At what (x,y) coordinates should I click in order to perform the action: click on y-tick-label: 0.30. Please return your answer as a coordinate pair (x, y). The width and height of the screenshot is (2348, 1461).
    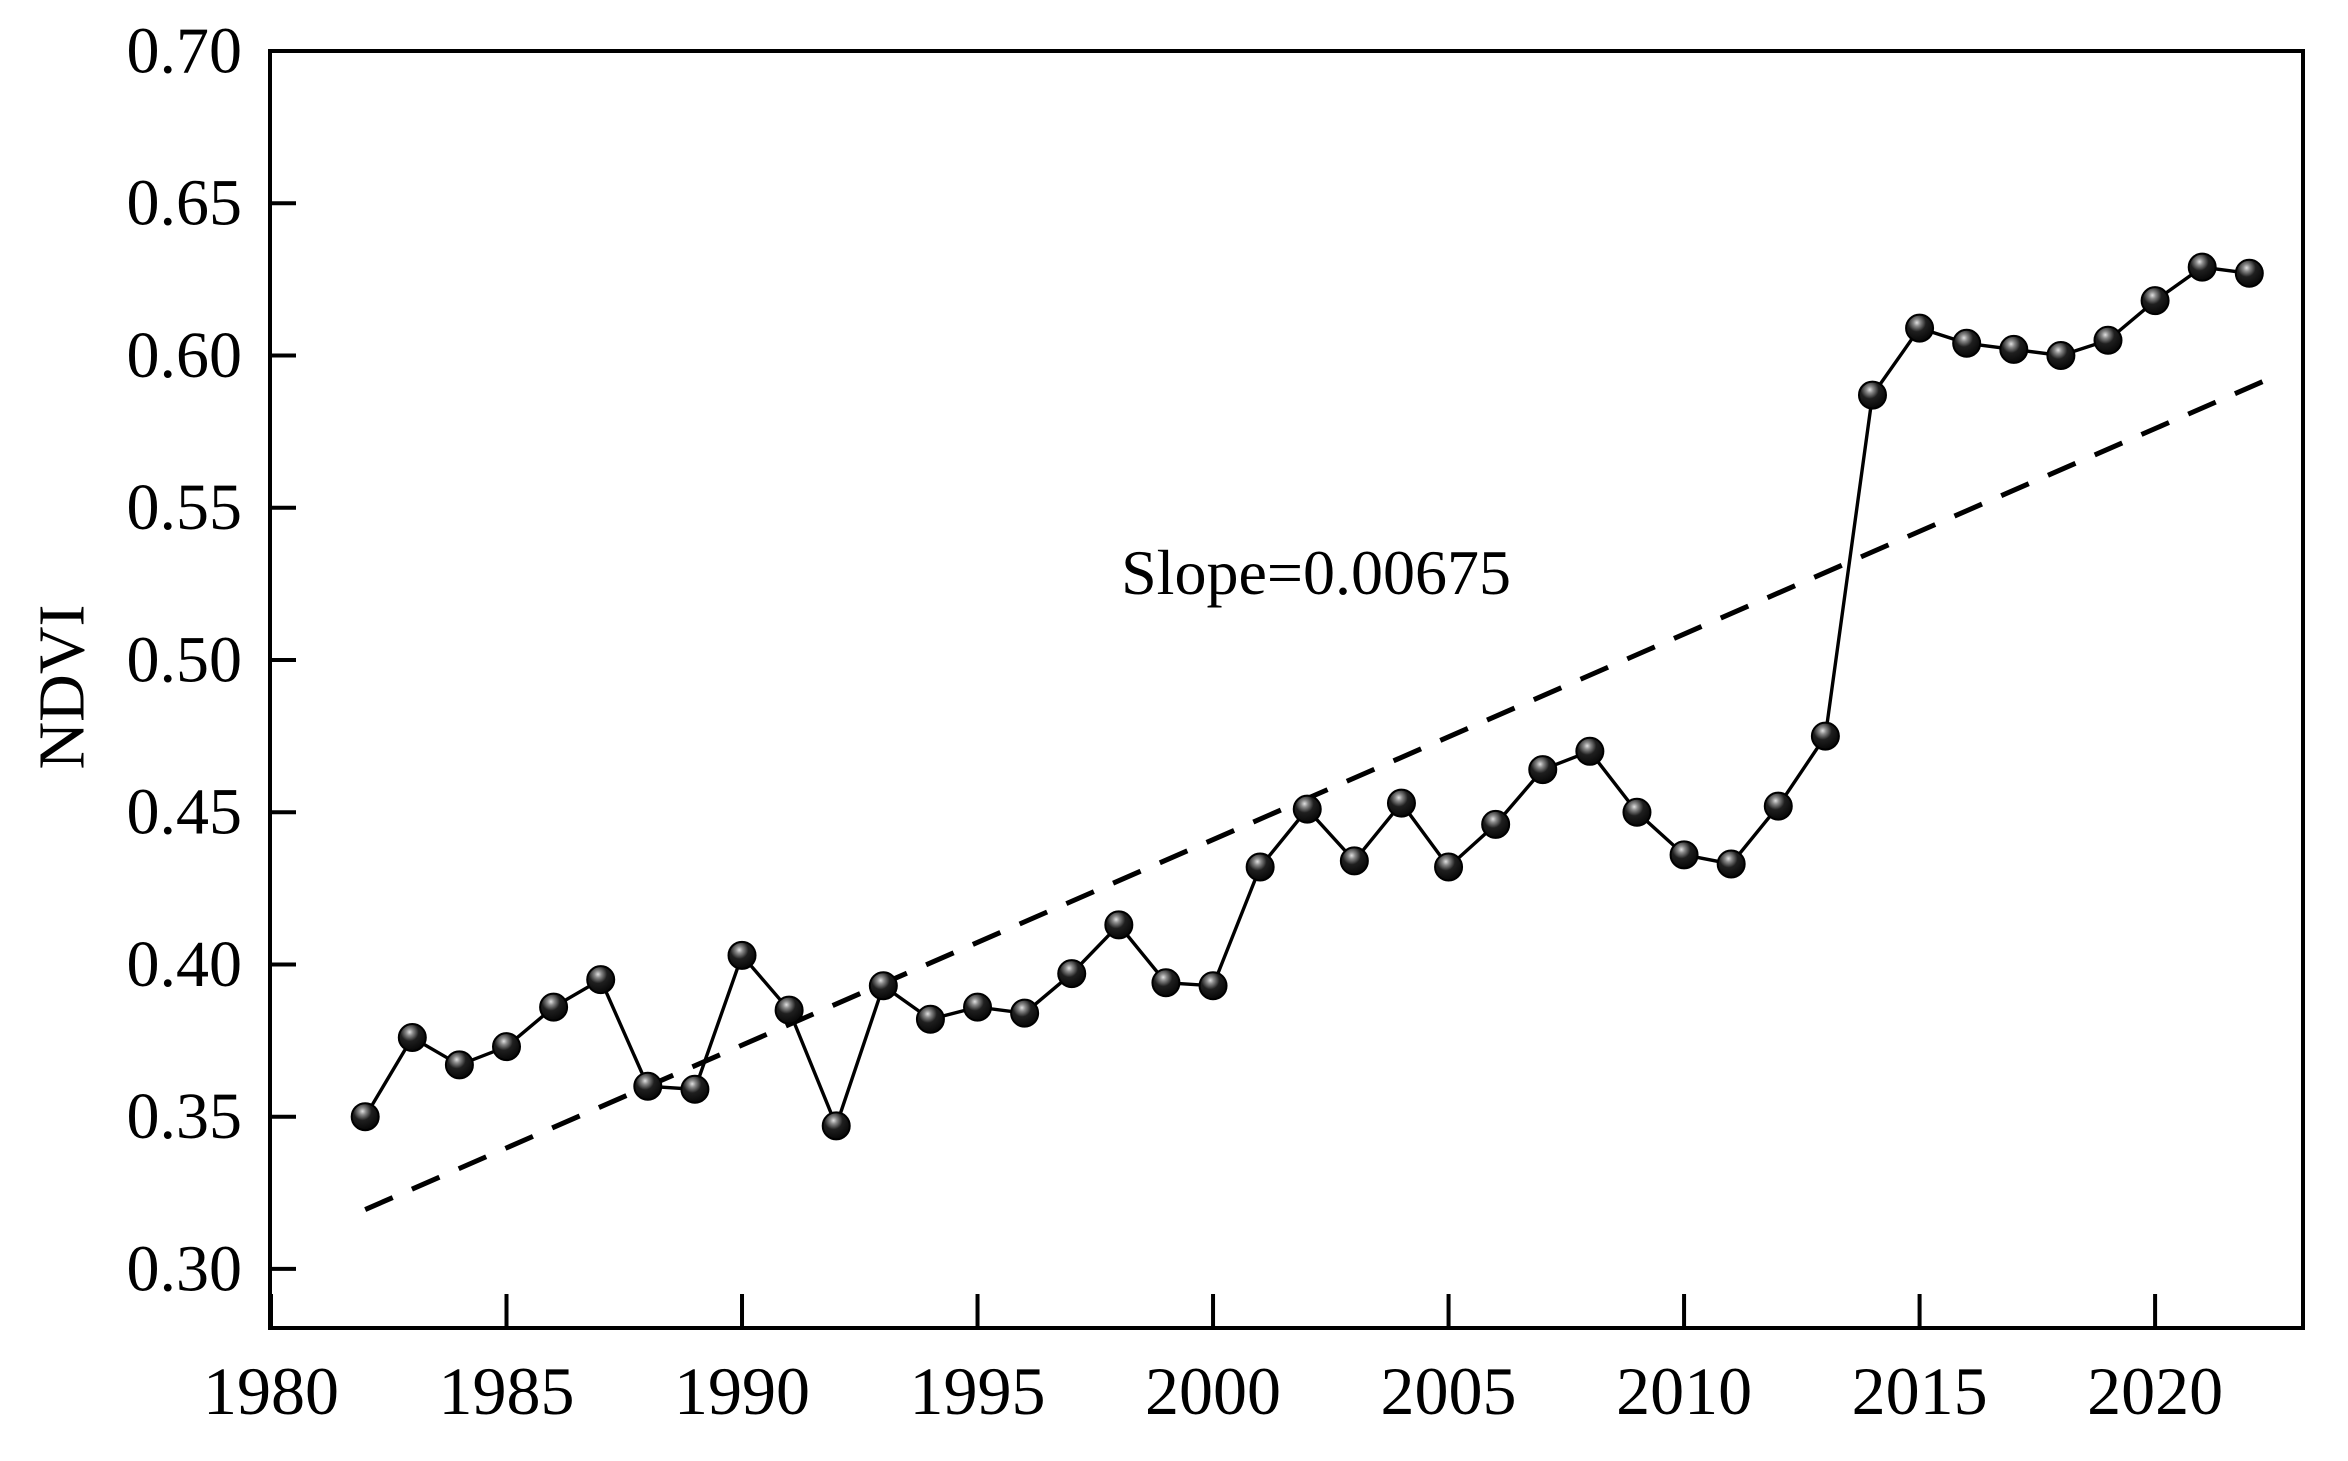
    Looking at the image, I should click on (185, 1268).